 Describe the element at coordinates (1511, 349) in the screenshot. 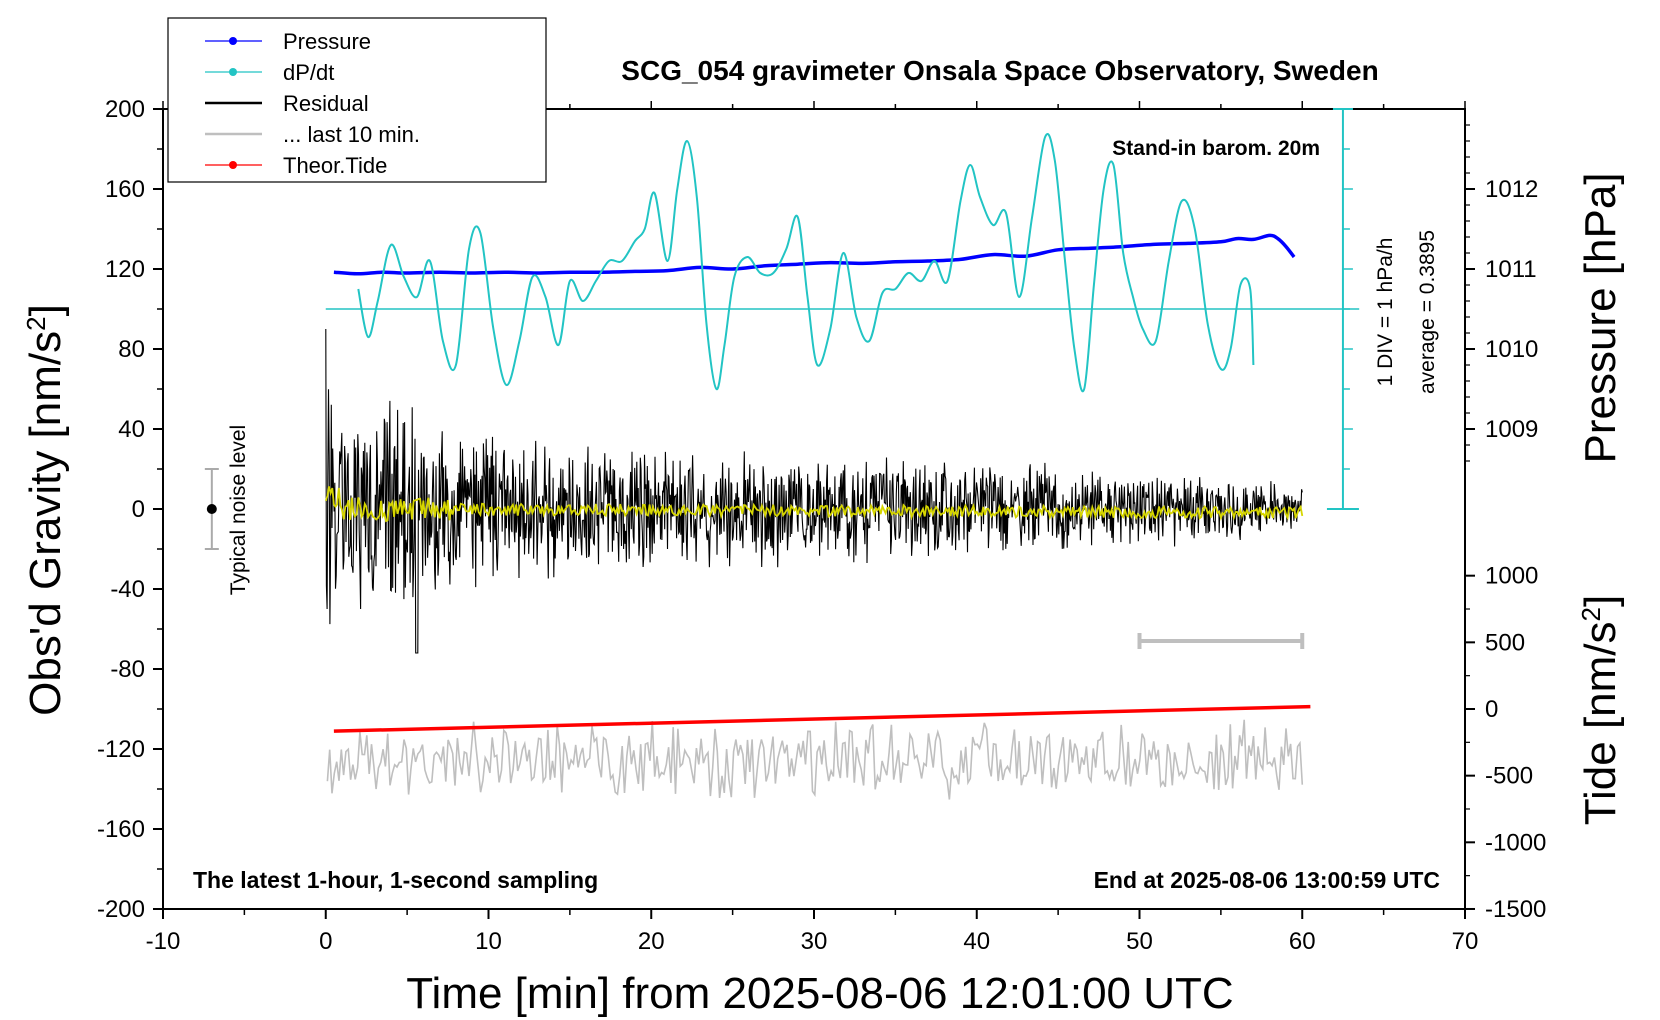

I see `pressure-tick-label: 1010` at that location.